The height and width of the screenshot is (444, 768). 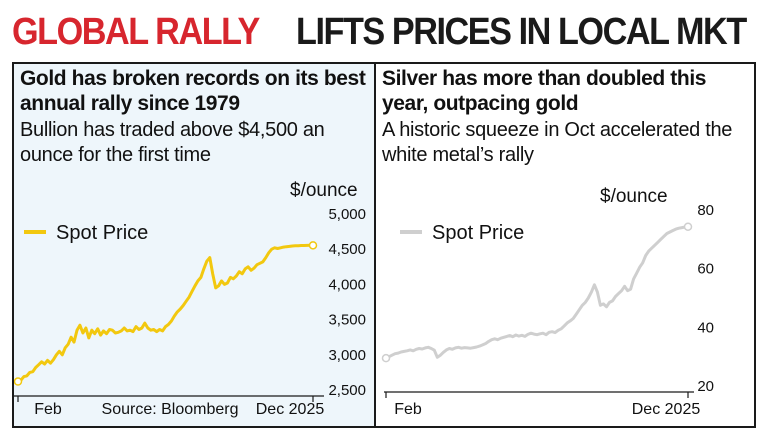 What do you see at coordinates (705, 386) in the screenshot?
I see `silver-y-tick-label: 20` at bounding box center [705, 386].